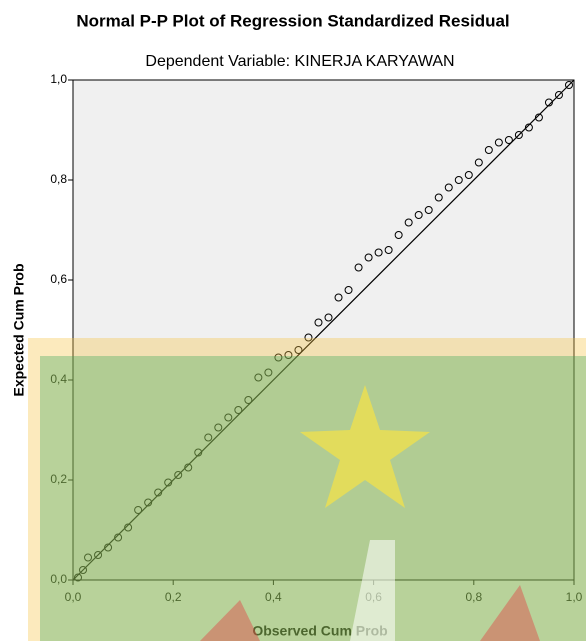  What do you see at coordinates (58, 79) in the screenshot?
I see `y-tick-label: 1,0` at bounding box center [58, 79].